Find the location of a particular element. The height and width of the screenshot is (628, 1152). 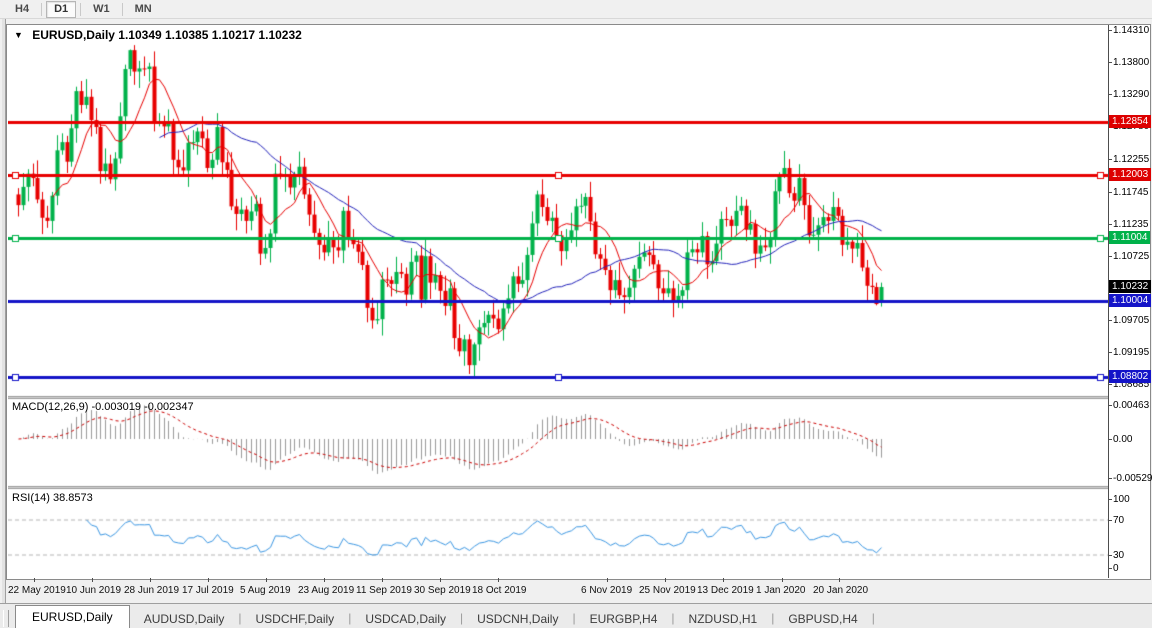

timeframe-button-d1: D1 is located at coordinates (61, 9).